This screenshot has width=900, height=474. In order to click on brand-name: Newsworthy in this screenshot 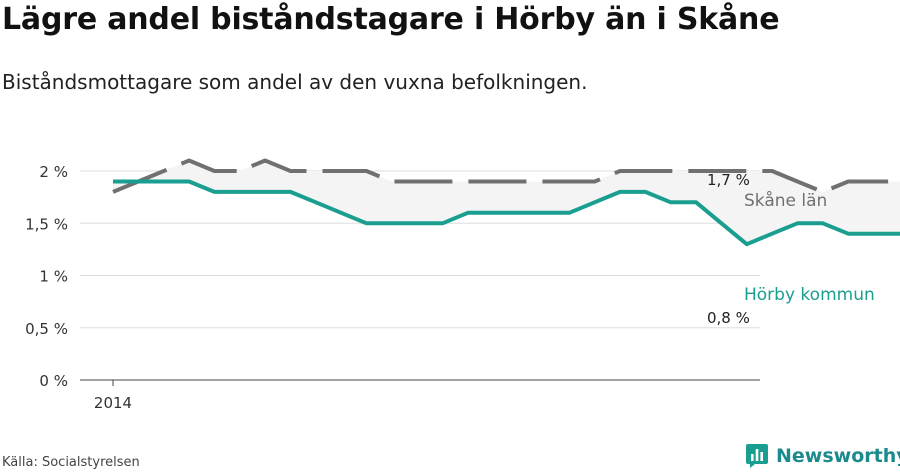, I will do `click(838, 456)`.